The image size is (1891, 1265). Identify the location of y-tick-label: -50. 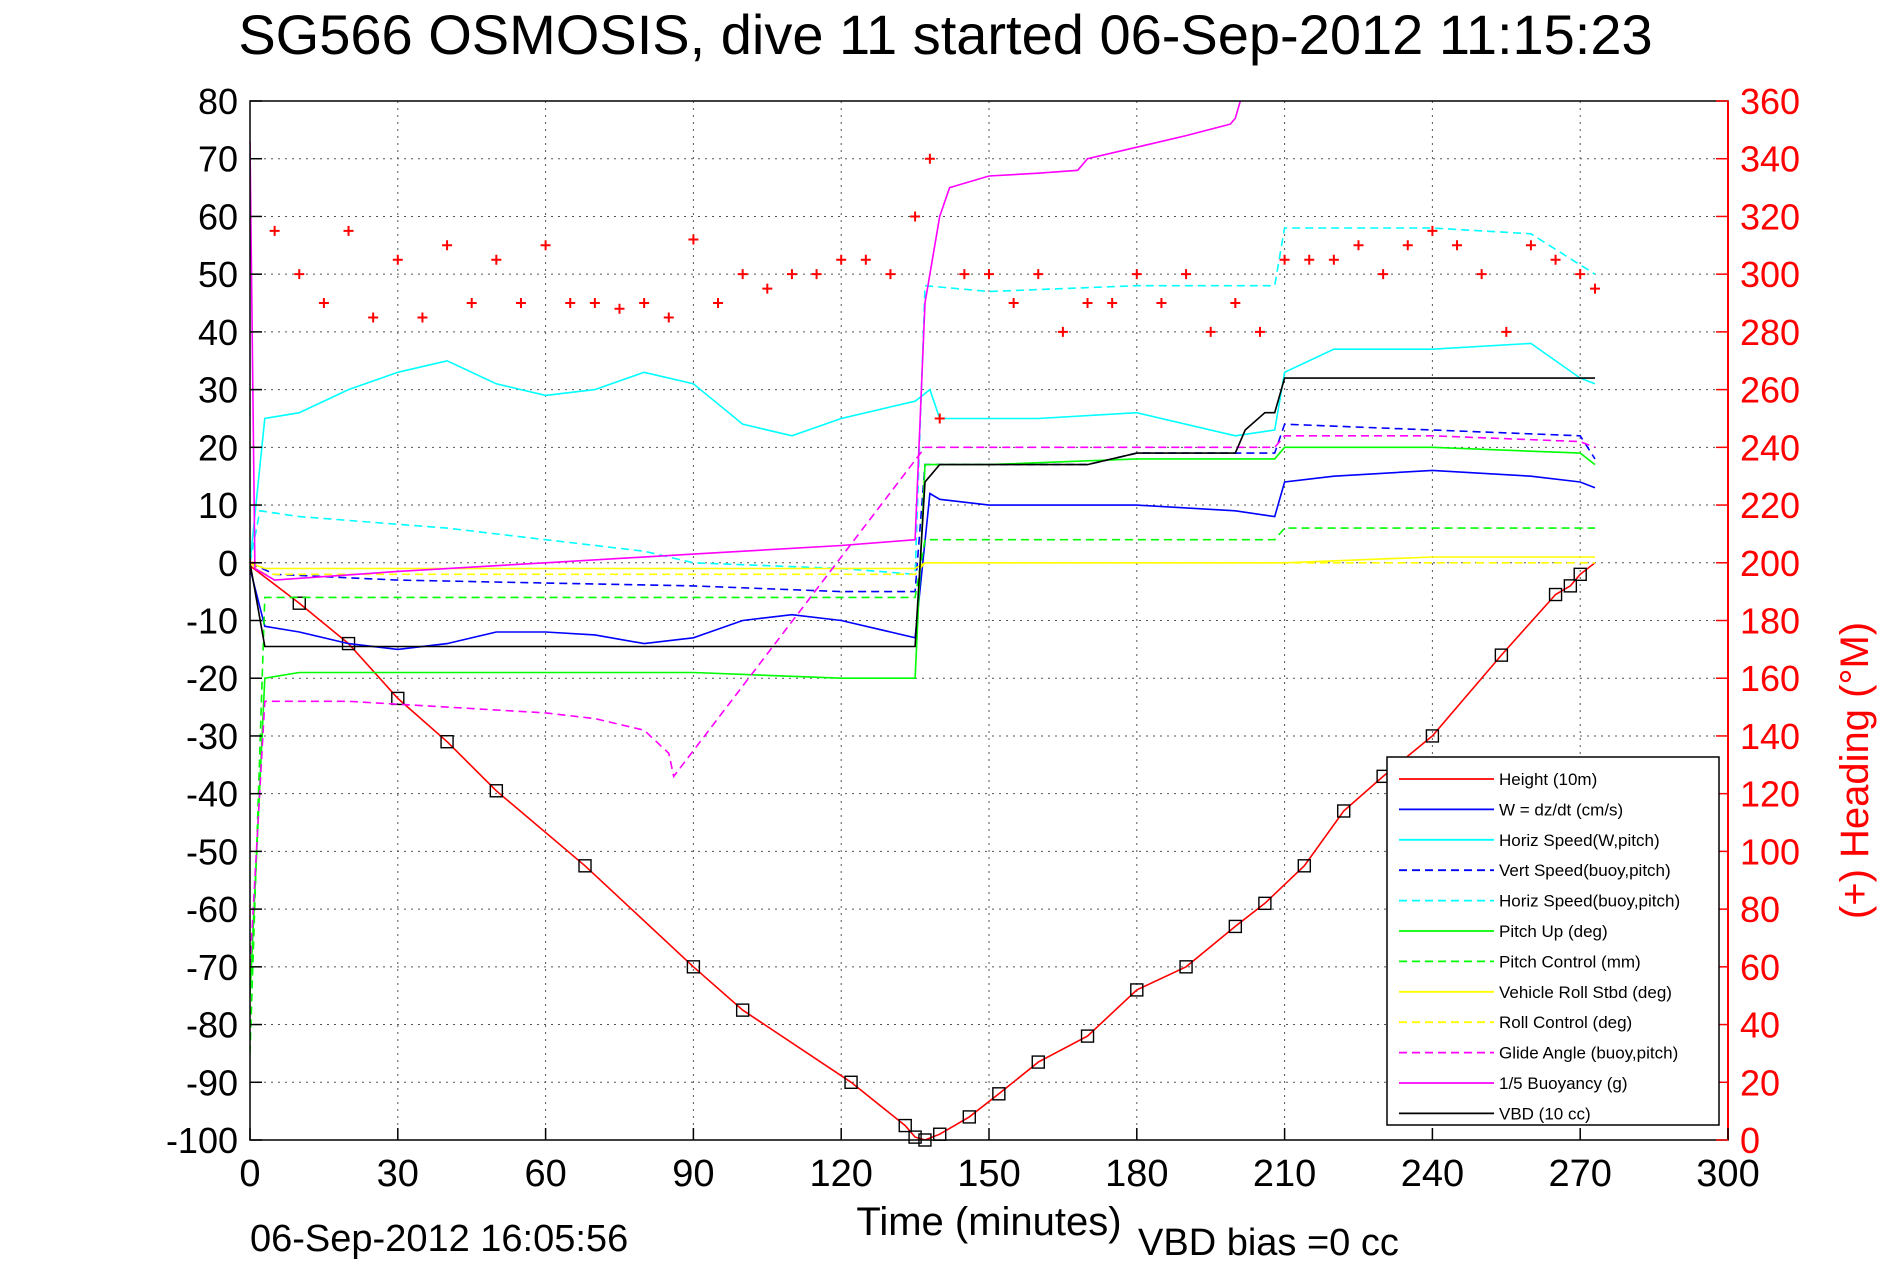
(212, 851).